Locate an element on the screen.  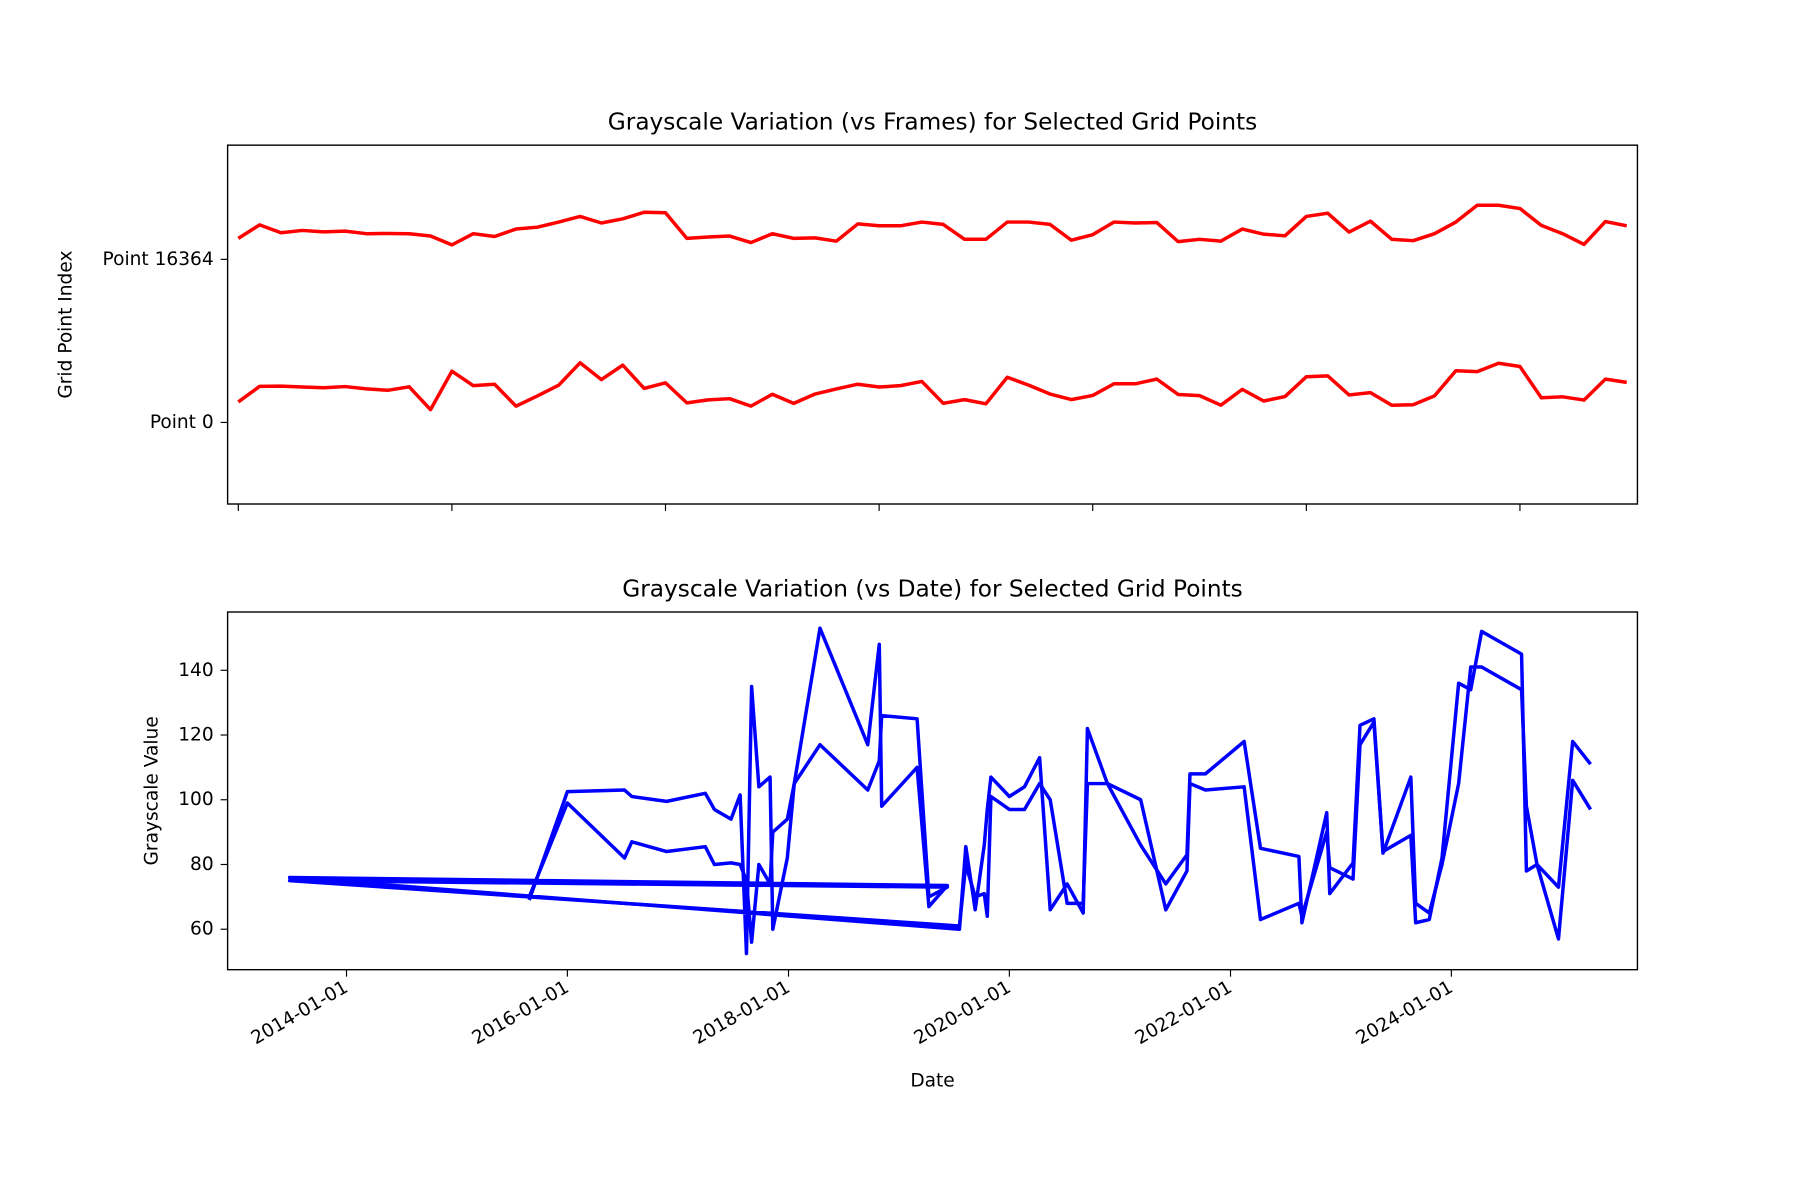
x-tick-label: 2024-01-01 is located at coordinates (1405, 1013).